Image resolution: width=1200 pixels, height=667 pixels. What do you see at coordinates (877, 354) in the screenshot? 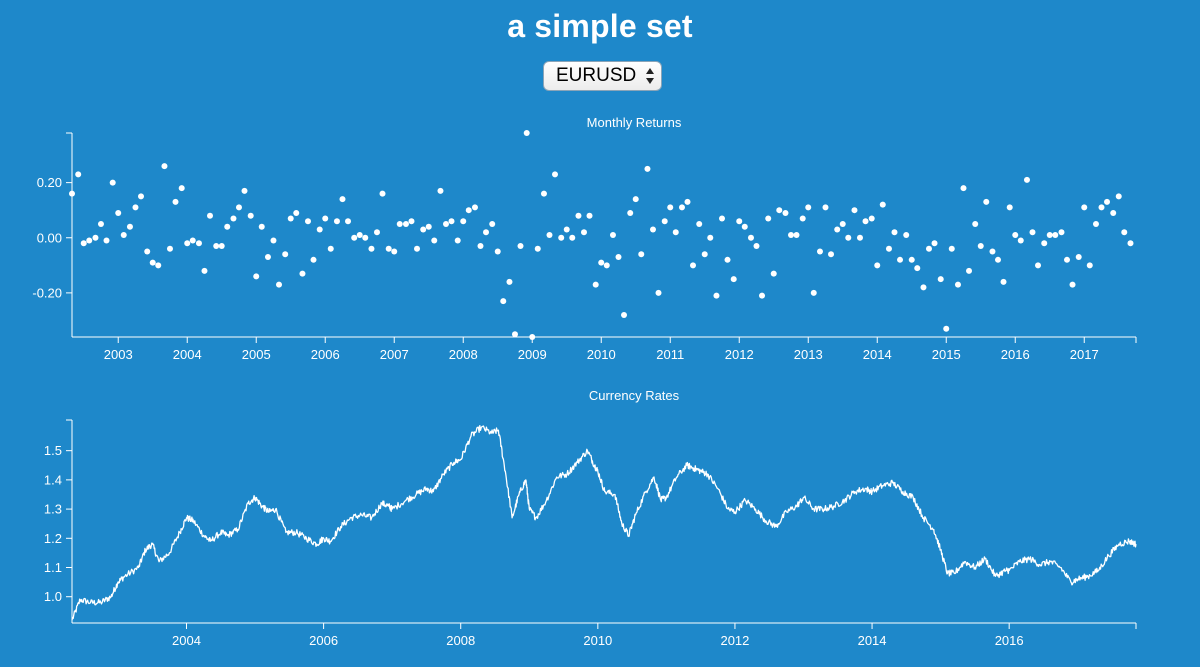
I see `monthly-returns-x-tick-label: 2014` at bounding box center [877, 354].